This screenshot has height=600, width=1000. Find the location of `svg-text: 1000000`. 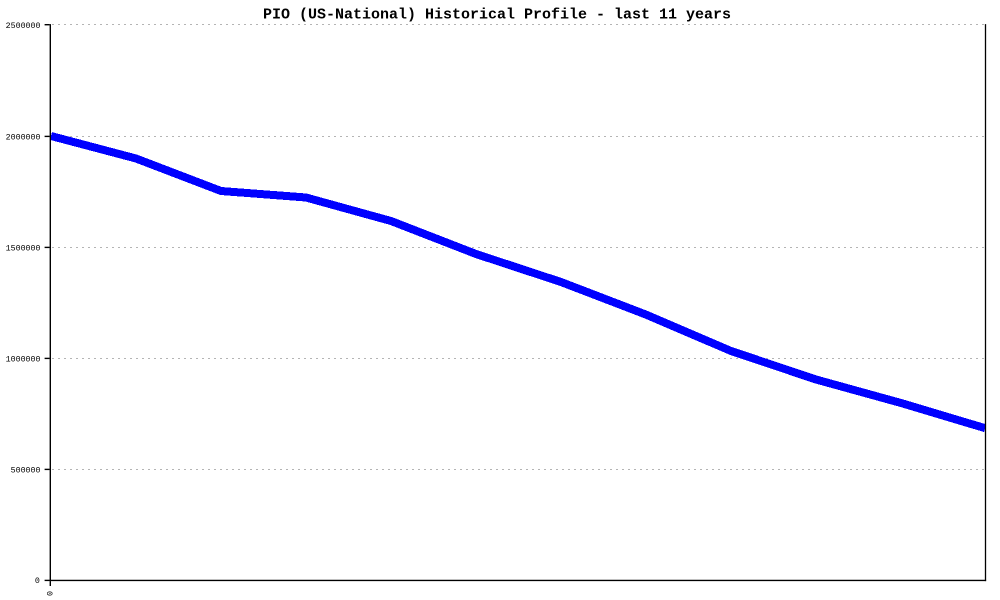

svg-text: 1000000 is located at coordinates (23, 359).